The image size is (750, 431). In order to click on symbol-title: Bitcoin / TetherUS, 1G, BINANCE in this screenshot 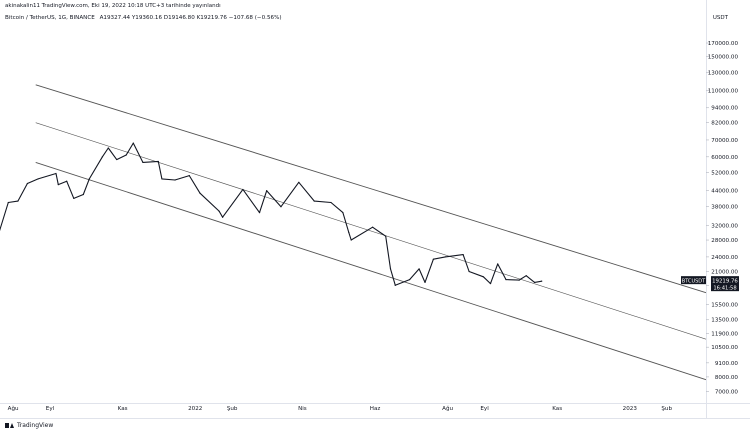, I will do `click(50, 18)`.